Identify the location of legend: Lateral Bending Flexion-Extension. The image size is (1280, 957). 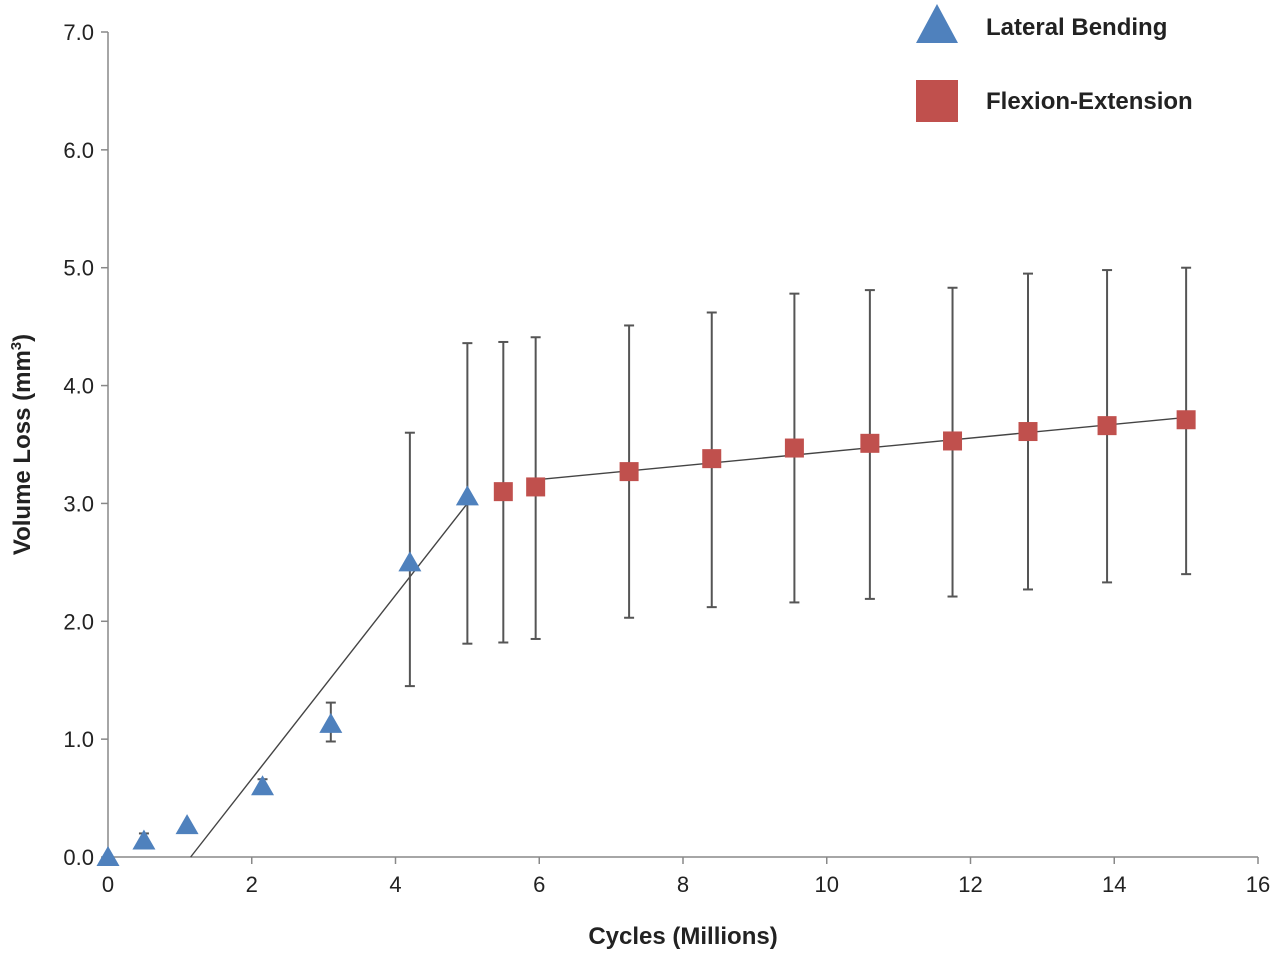
(1054, 63).